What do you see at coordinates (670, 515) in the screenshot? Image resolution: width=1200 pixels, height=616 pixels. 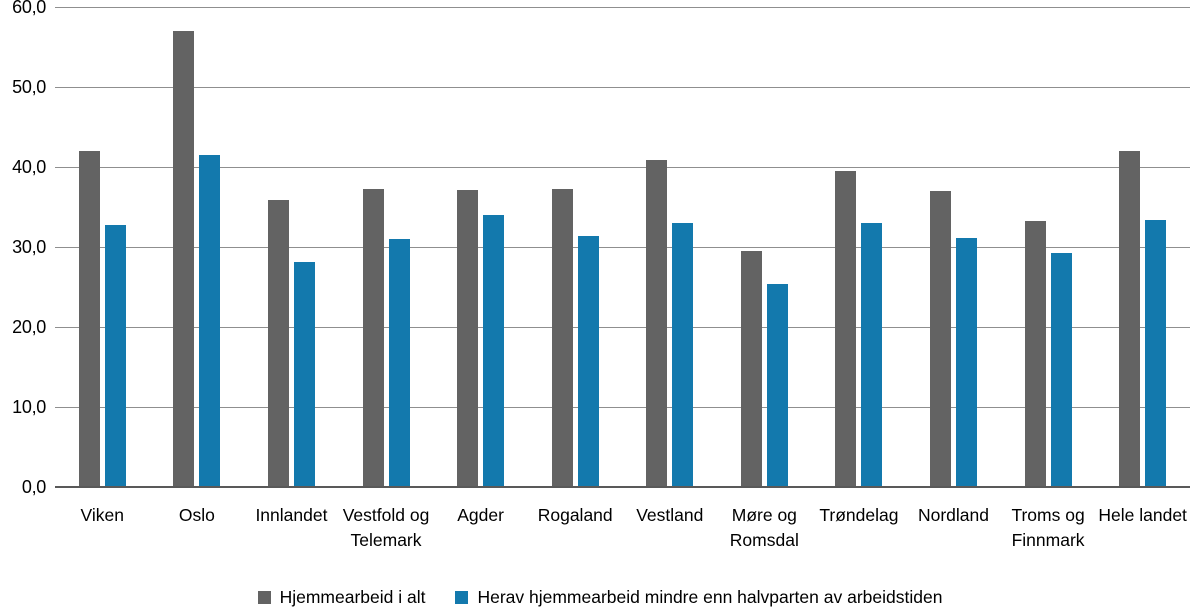 I see `x-category-label-vestland: Vestland` at bounding box center [670, 515].